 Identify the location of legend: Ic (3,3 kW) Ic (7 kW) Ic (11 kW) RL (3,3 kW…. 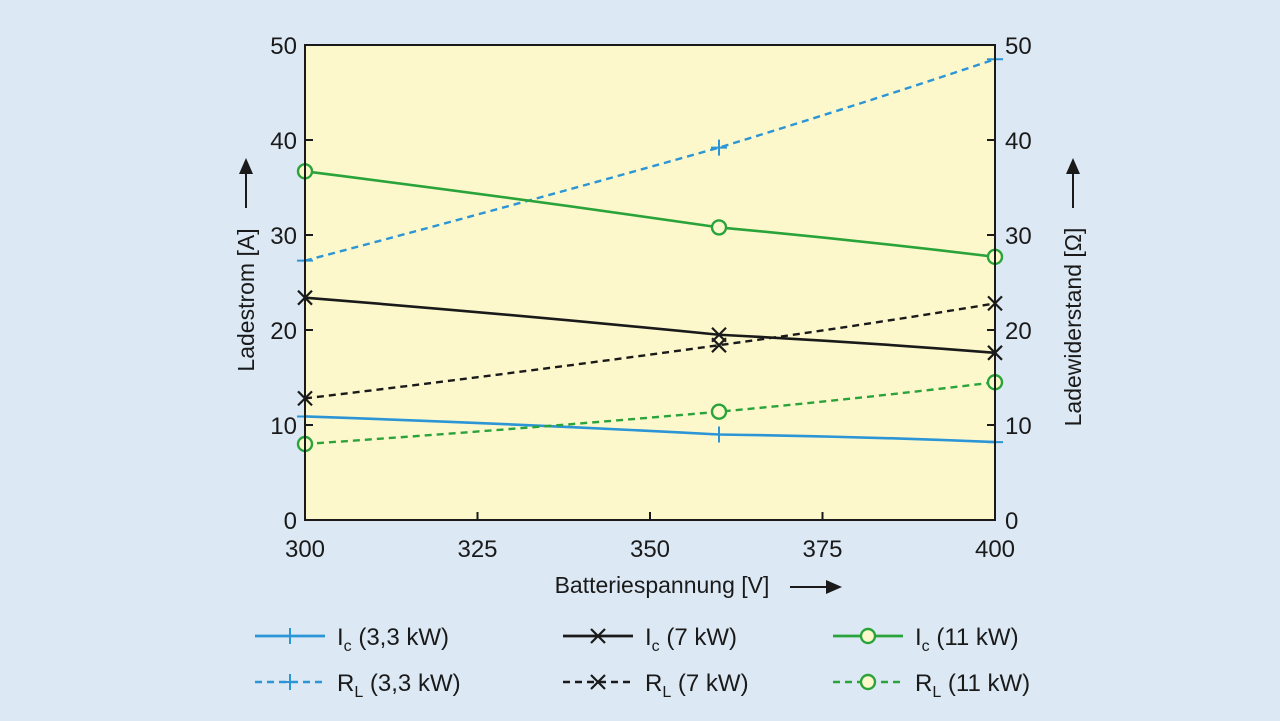
(642, 662).